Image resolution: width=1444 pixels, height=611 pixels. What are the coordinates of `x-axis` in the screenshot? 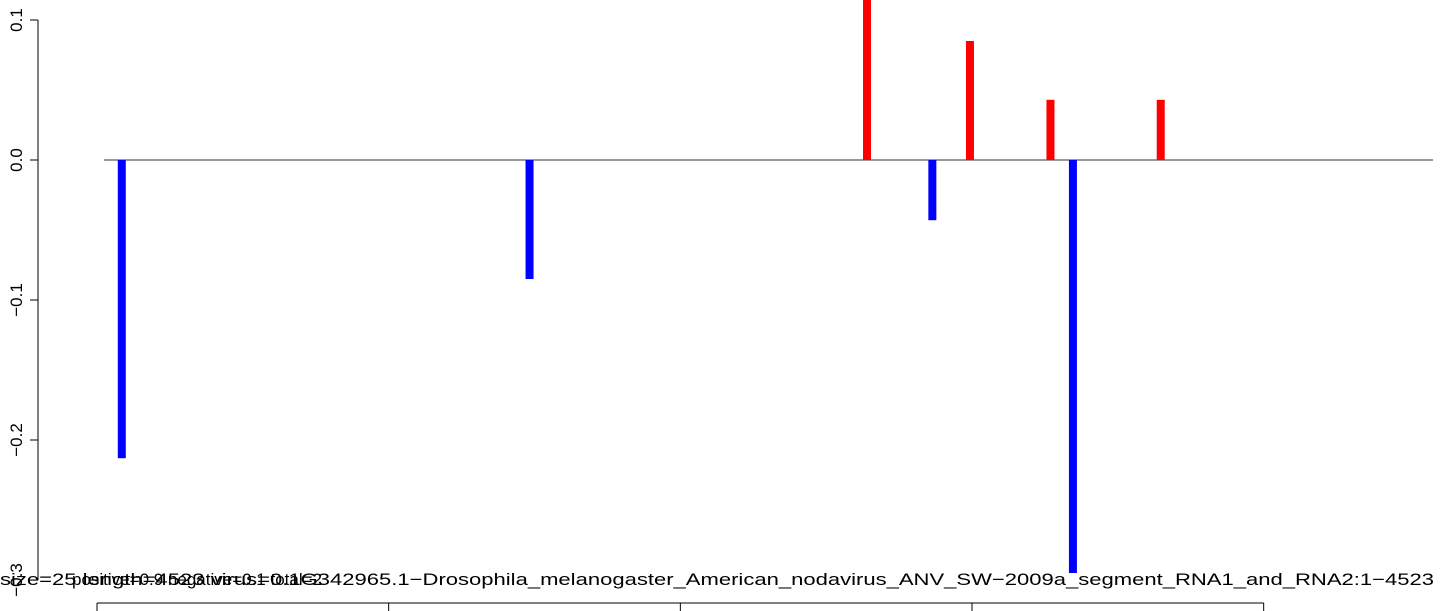 It's located at (680, 606).